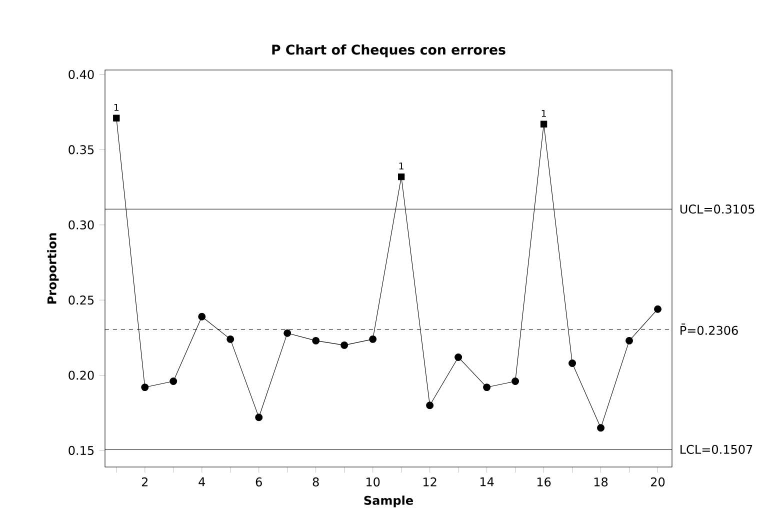 Image resolution: width=768 pixels, height=519 pixels. I want to click on x-tick-label: 10, so click(373, 481).